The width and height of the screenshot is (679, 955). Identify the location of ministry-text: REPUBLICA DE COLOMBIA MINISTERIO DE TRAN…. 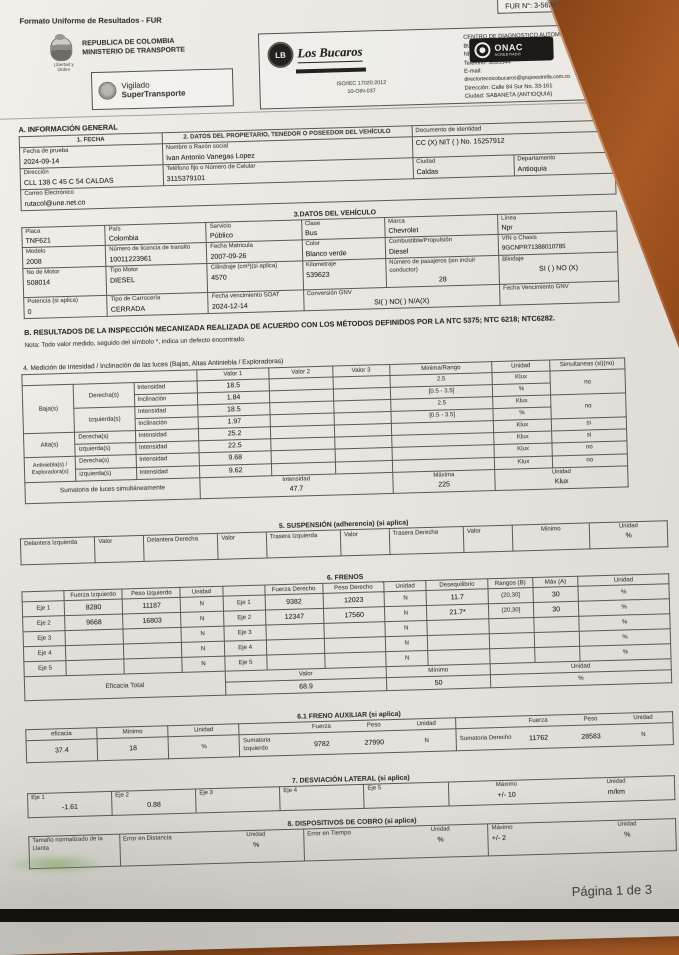
(133, 46).